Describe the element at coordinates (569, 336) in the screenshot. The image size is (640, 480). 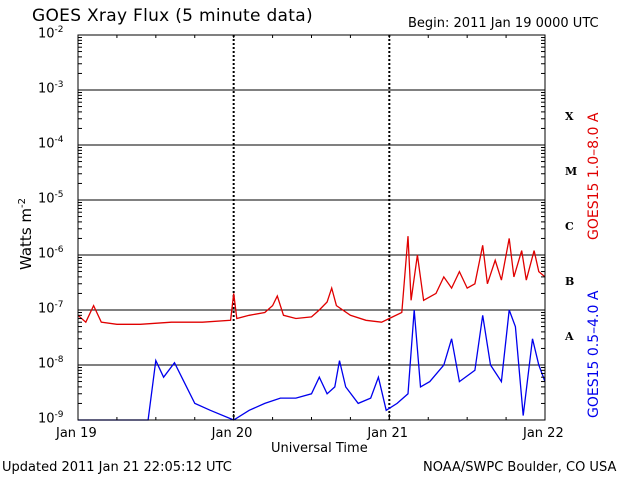
I see `flare-class-label: A` at that location.